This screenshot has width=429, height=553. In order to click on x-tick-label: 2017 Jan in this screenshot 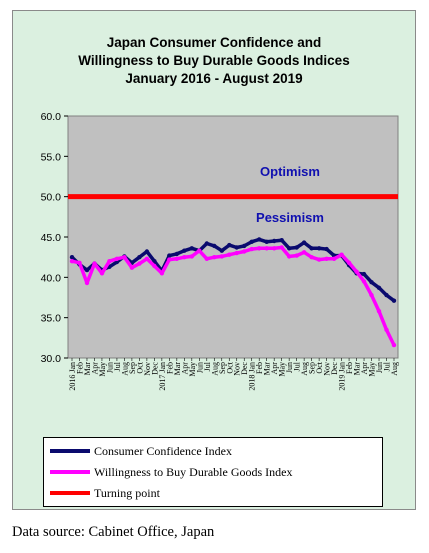, I will do `click(162, 376)`.